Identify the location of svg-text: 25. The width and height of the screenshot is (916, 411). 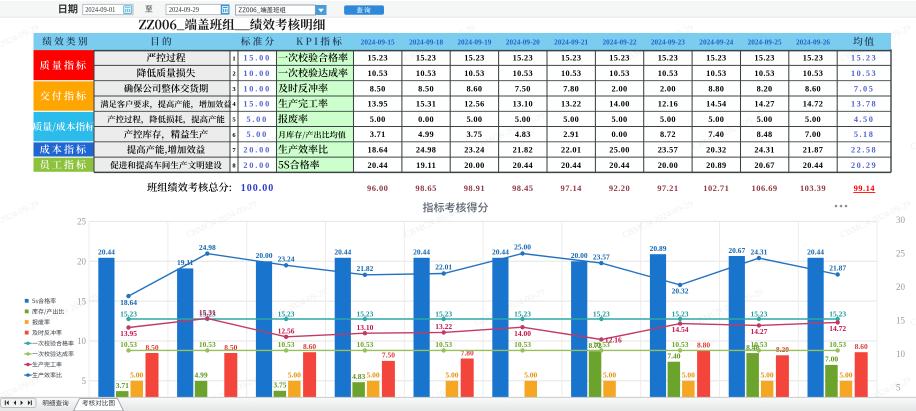
(901, 254).